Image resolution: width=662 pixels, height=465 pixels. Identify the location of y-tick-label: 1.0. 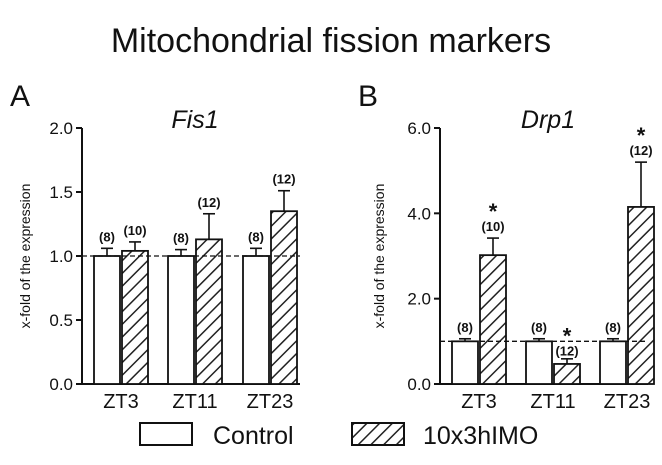
(61, 256).